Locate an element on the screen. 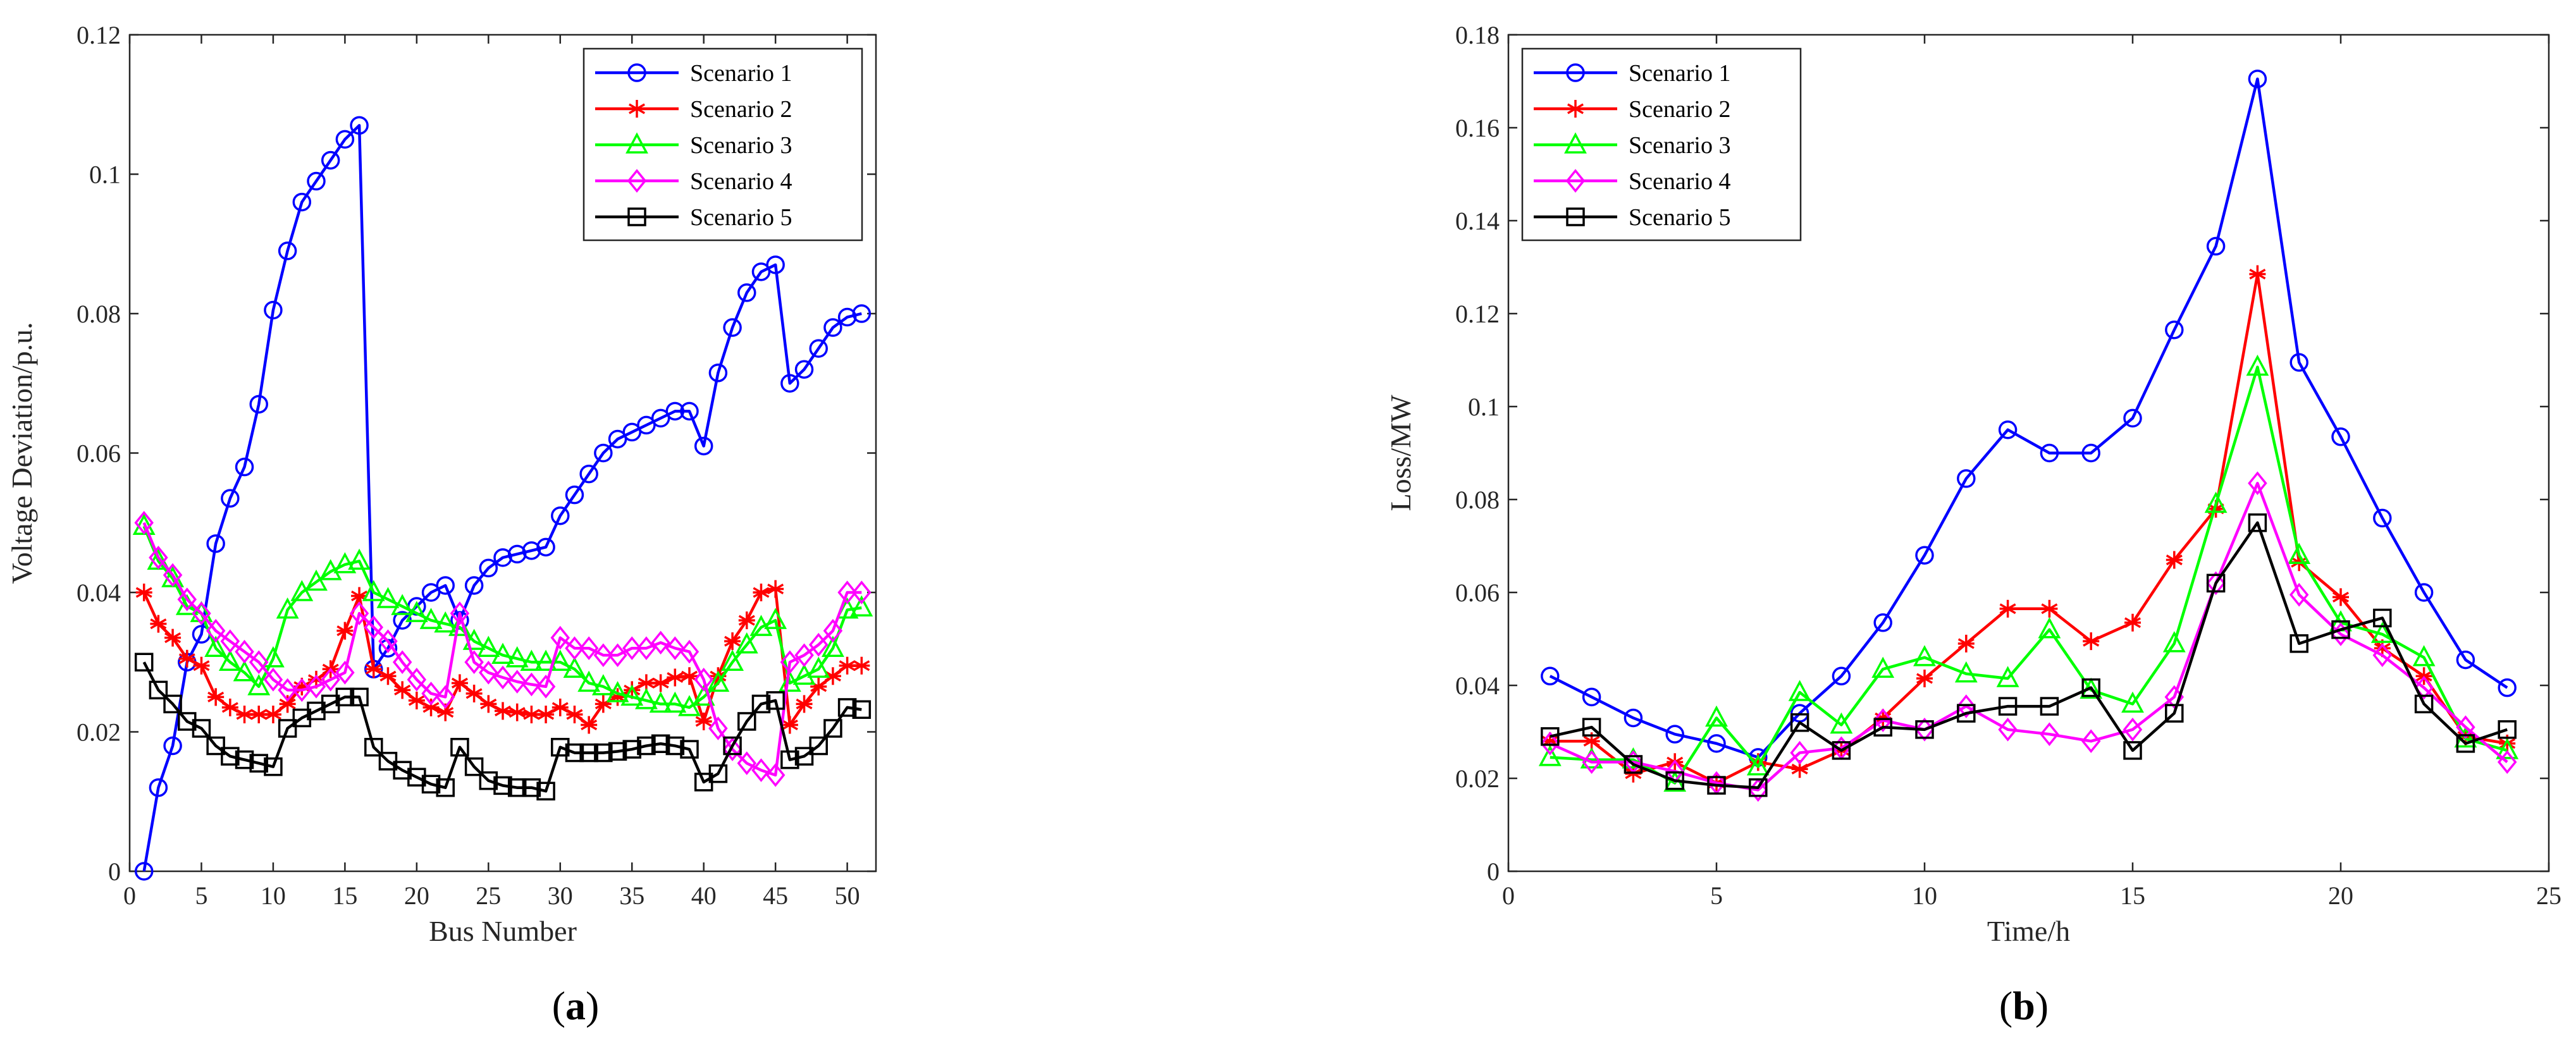  x-axis-label: Time/h is located at coordinates (2028, 931).